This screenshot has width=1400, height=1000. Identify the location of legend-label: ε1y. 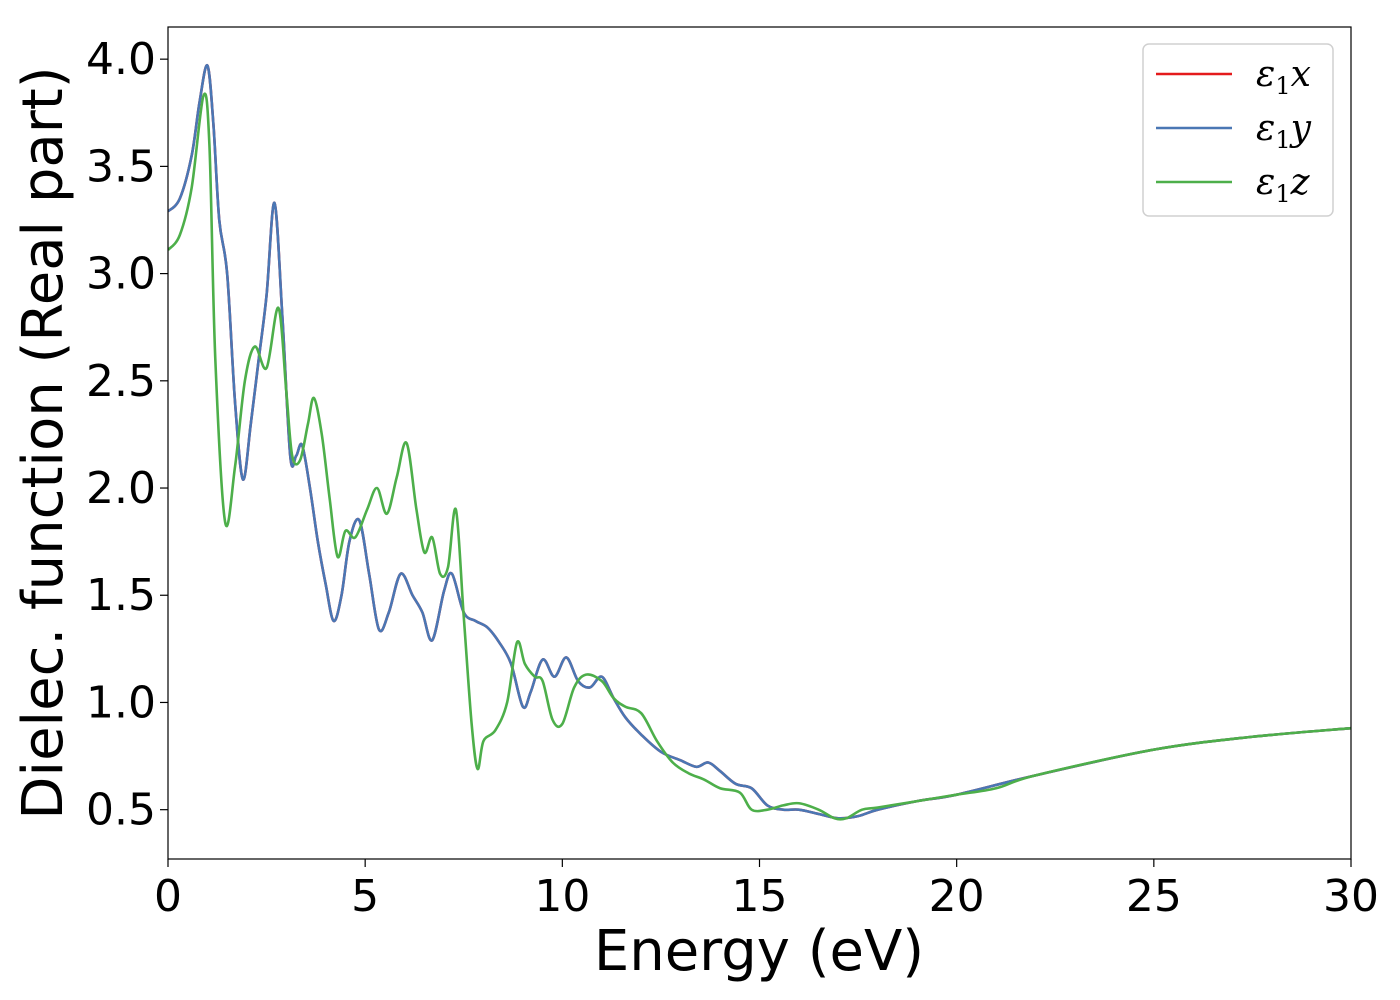
(1284, 131).